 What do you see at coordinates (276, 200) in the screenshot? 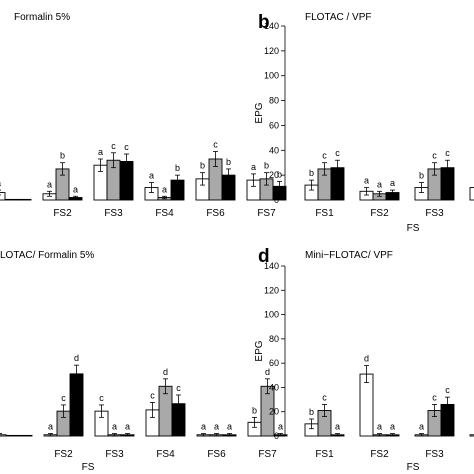
I see `y-tick-label: 0` at bounding box center [276, 200].